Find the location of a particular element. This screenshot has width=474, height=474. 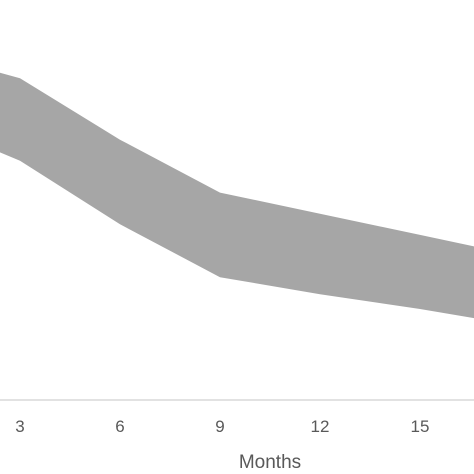

x-tick-labels: 3 6 9 12 15 is located at coordinates (222, 426).